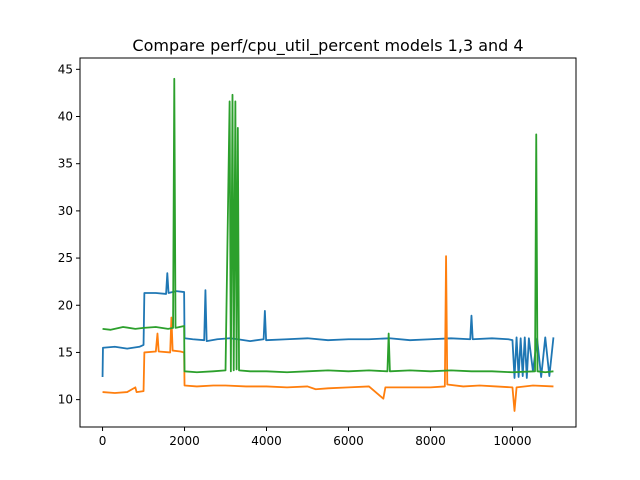  Describe the element at coordinates (184, 441) in the screenshot. I see `x-tick-label: 2000` at that location.